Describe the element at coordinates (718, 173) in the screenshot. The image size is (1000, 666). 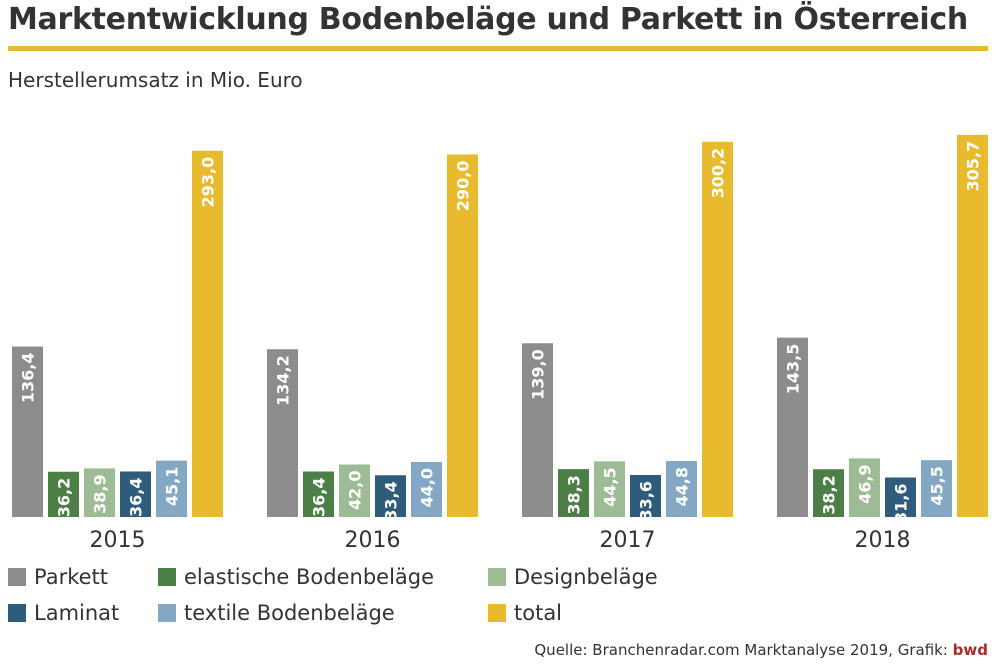
I see `data-label: 300,2` at that location.